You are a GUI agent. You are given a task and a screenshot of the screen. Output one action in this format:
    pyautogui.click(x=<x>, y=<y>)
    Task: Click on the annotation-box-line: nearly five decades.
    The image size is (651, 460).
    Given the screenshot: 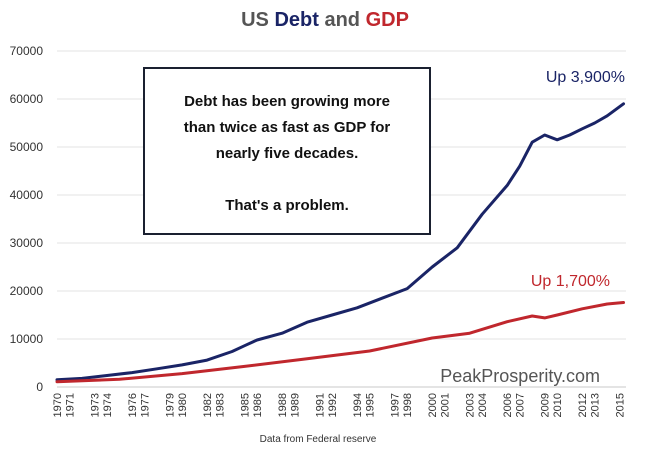 What is the action you would take?
    pyautogui.click(x=287, y=153)
    